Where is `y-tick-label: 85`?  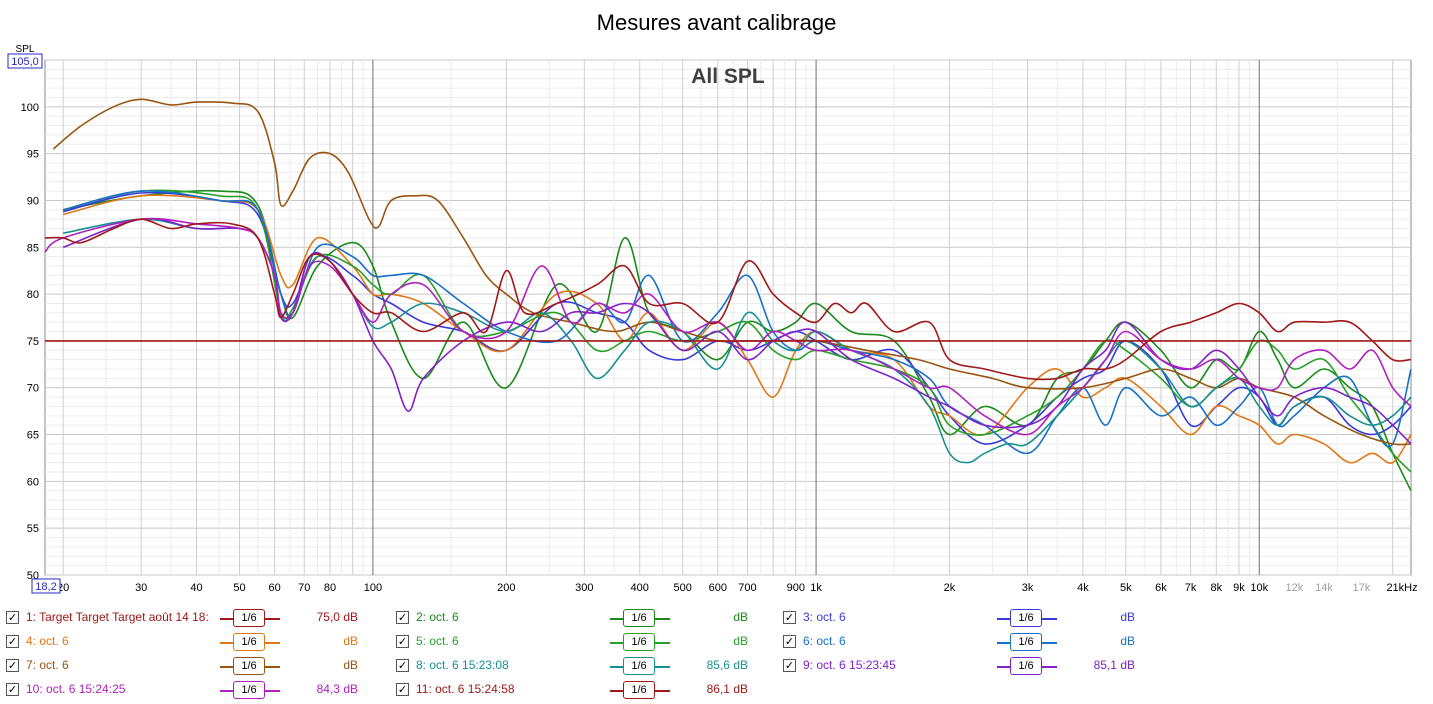 y-tick-label: 85 is located at coordinates (33, 248).